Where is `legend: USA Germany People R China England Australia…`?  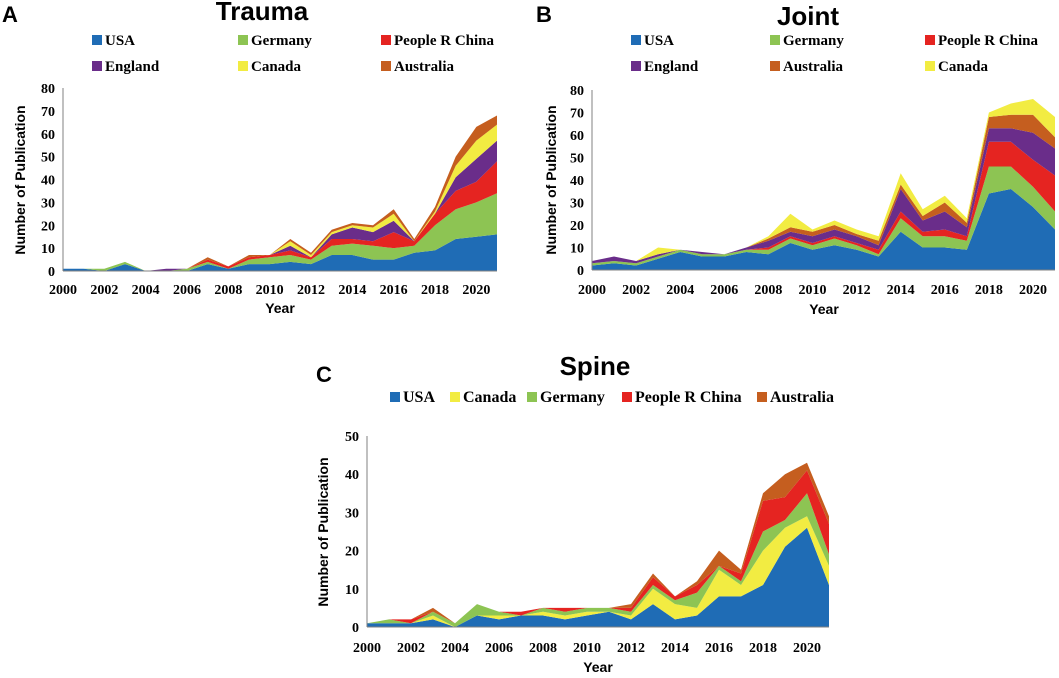
legend: USA Germany People R China England Australia… is located at coordinates (835, 54).